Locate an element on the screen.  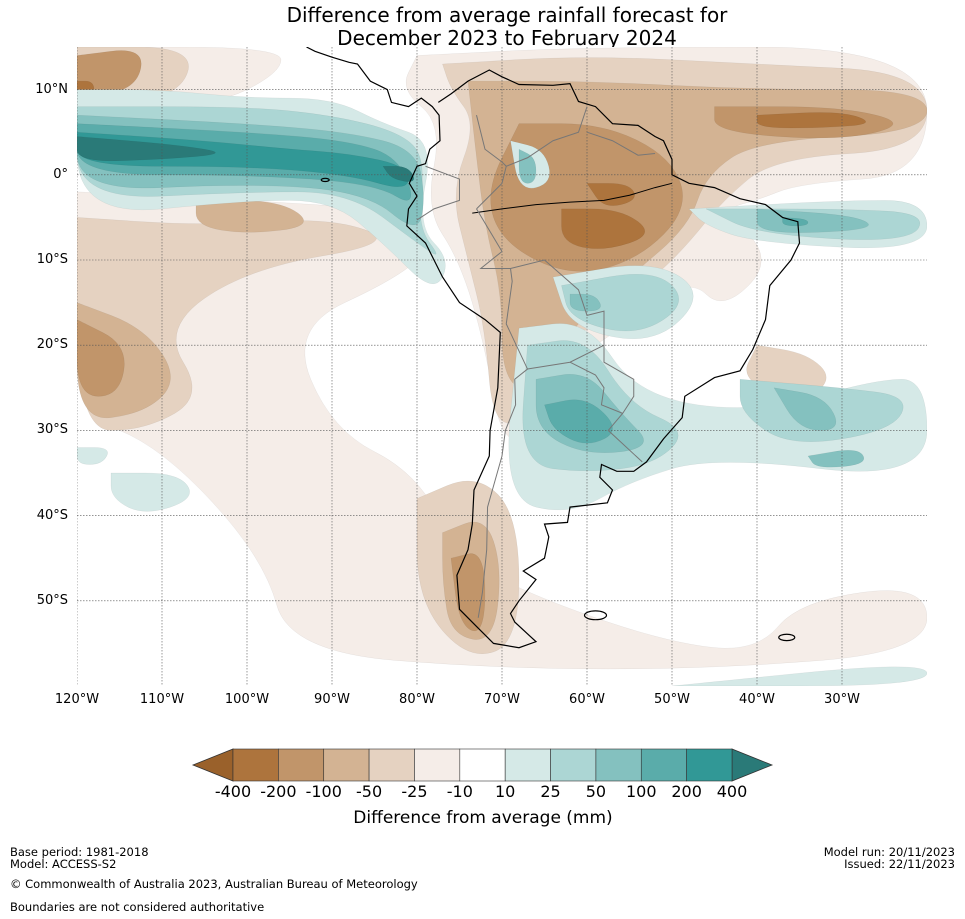
lat-tick-label: 50°S is located at coordinates (52, 600).